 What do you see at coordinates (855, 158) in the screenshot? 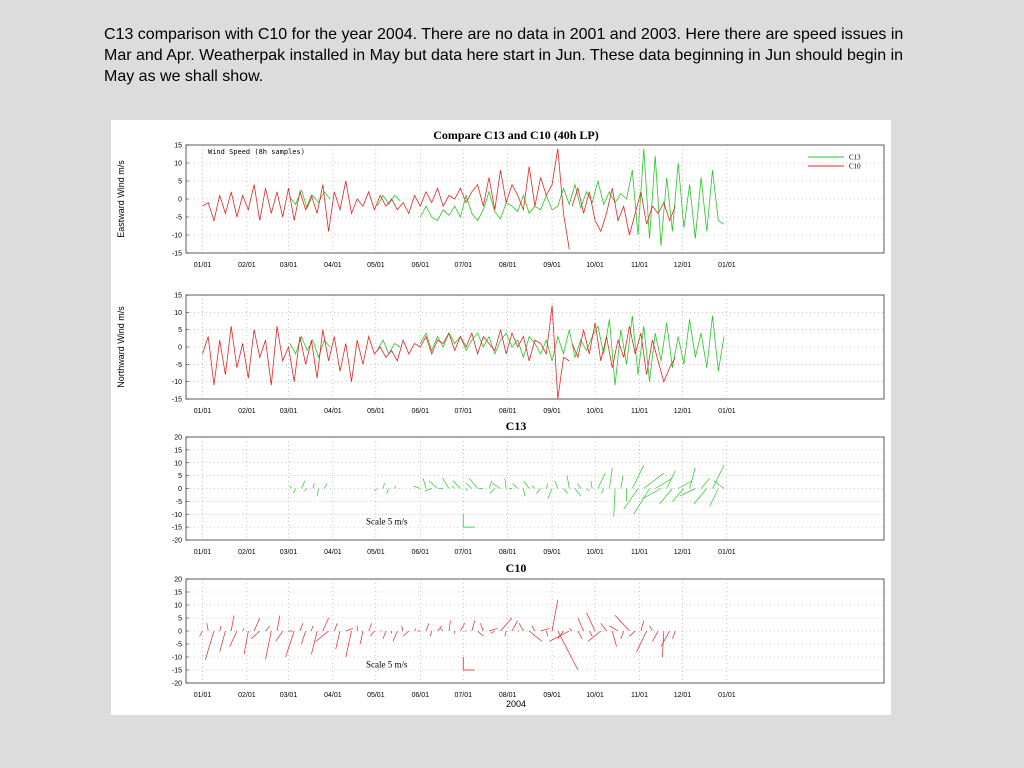
I see `legend-label: C13` at bounding box center [855, 158].